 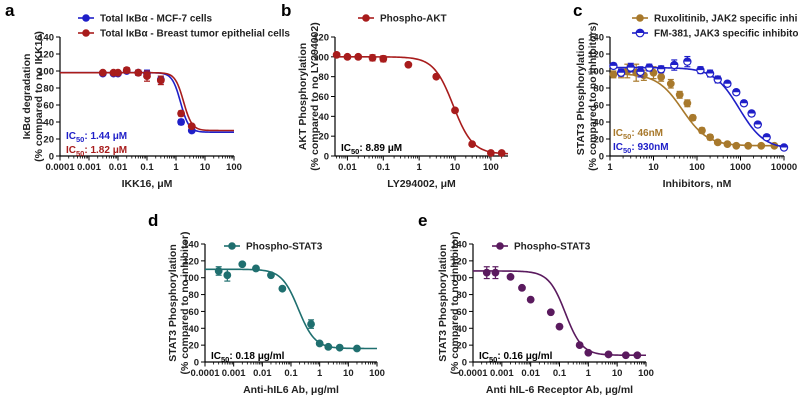 What do you see at coordinates (380, 148) in the screenshot?
I see `ic50-value: : 8.89 μM` at bounding box center [380, 148].